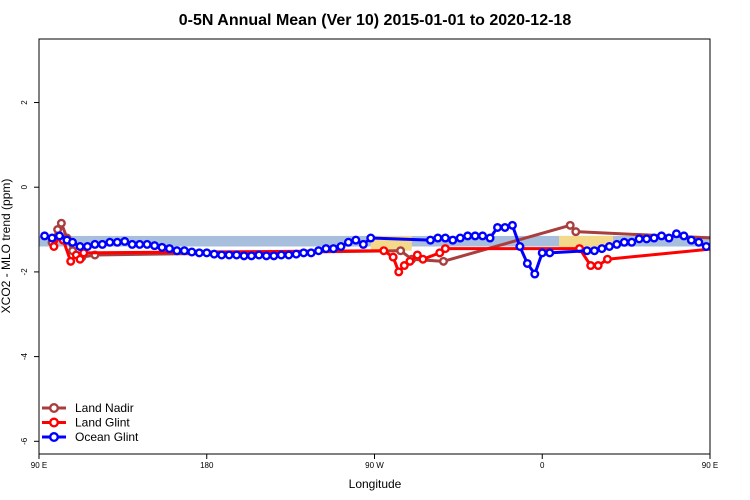 This screenshot has width=750, height=500. What do you see at coordinates (374, 465) in the screenshot?
I see `x-tick-label: 90 W` at bounding box center [374, 465].